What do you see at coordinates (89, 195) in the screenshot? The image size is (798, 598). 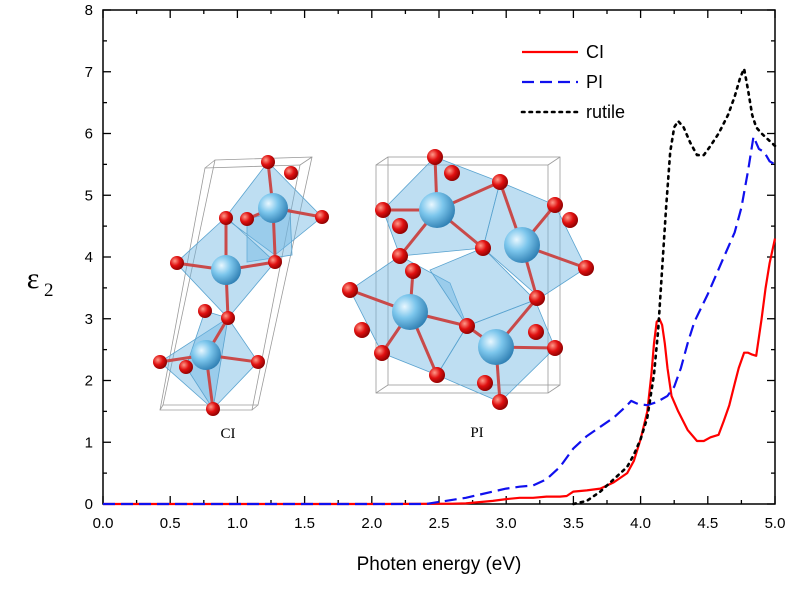 I see `y-tick-label: 5` at bounding box center [89, 195].